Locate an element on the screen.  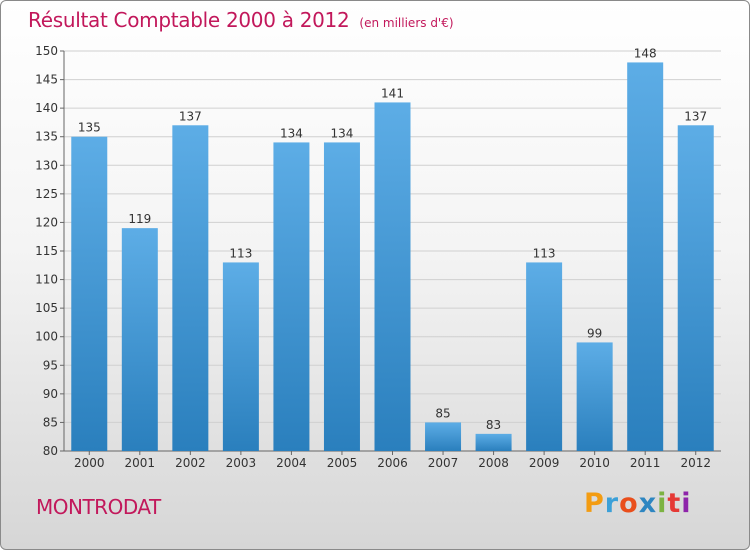
y-tick-label: 150 is located at coordinates (46, 51).